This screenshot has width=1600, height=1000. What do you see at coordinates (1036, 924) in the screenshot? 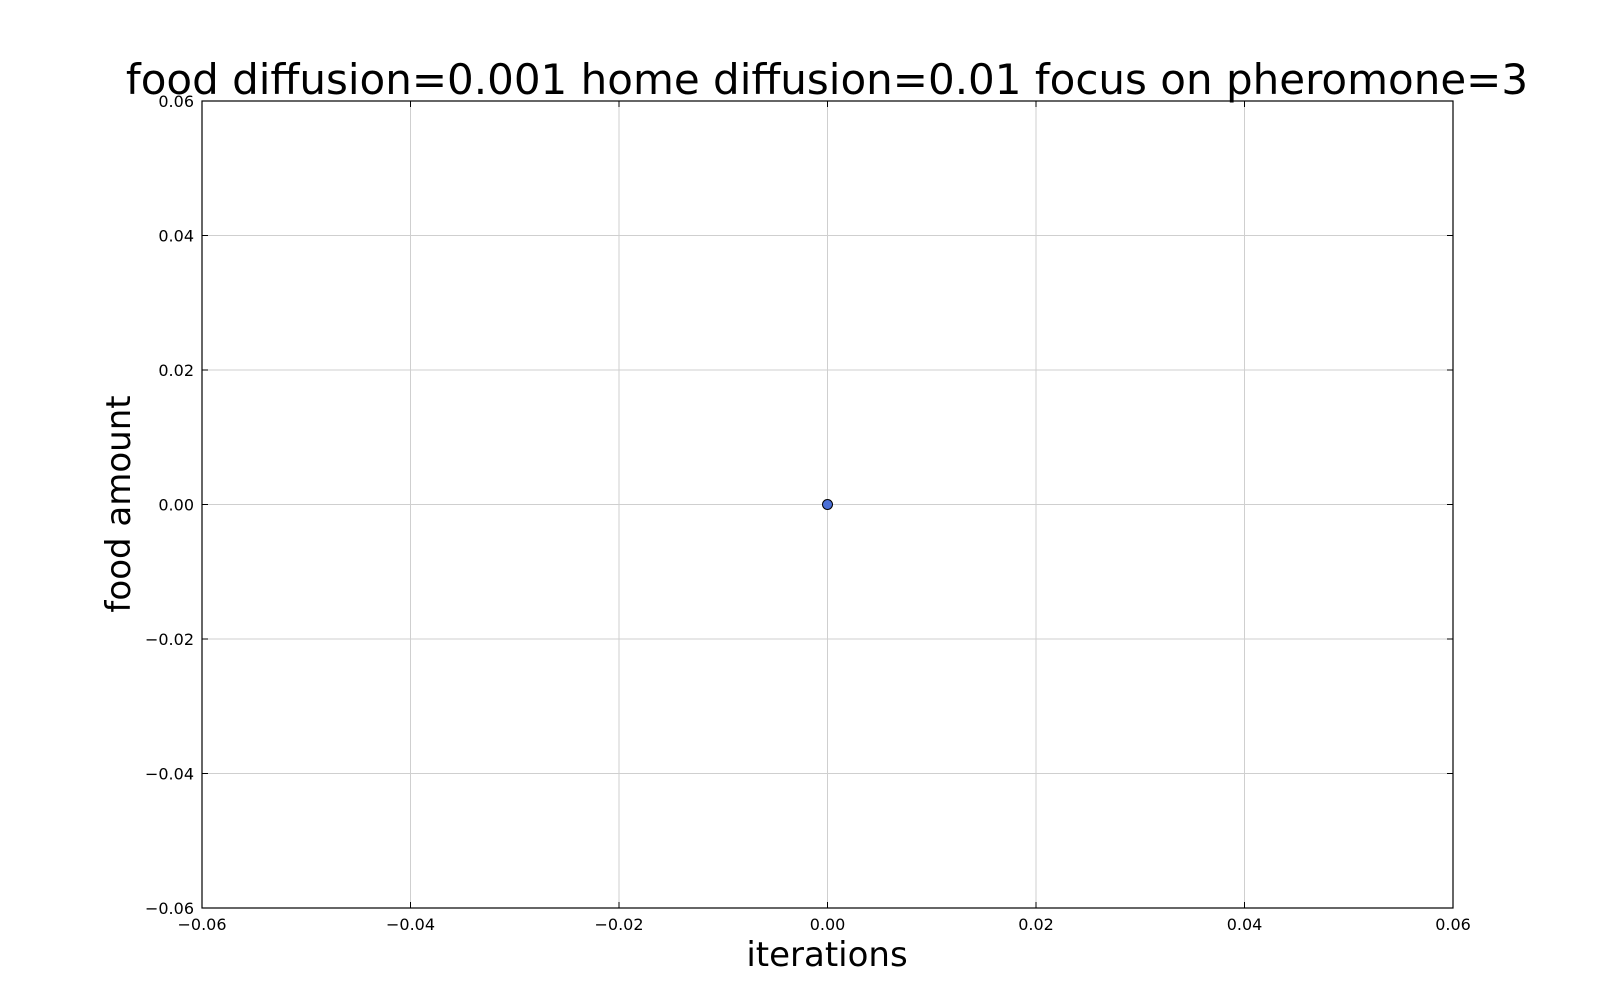
I see `x-tick-label: 0.02` at bounding box center [1036, 924].